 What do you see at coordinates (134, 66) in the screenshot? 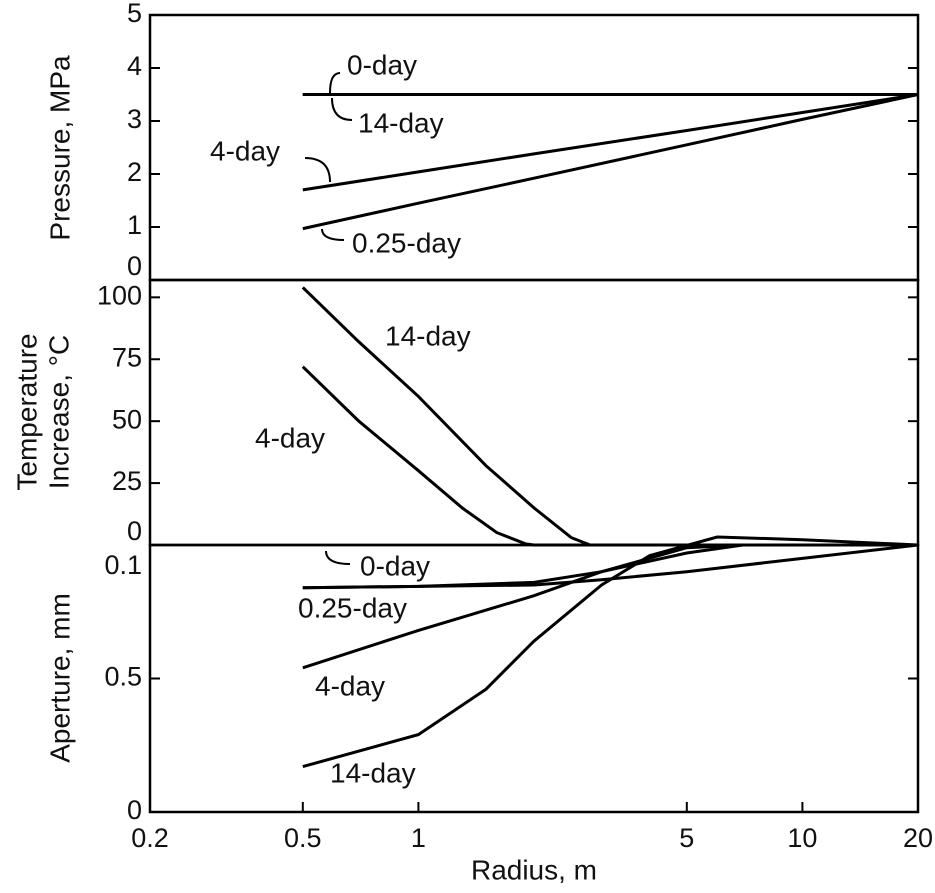
I see `y-tick-label: 4` at bounding box center [134, 66].